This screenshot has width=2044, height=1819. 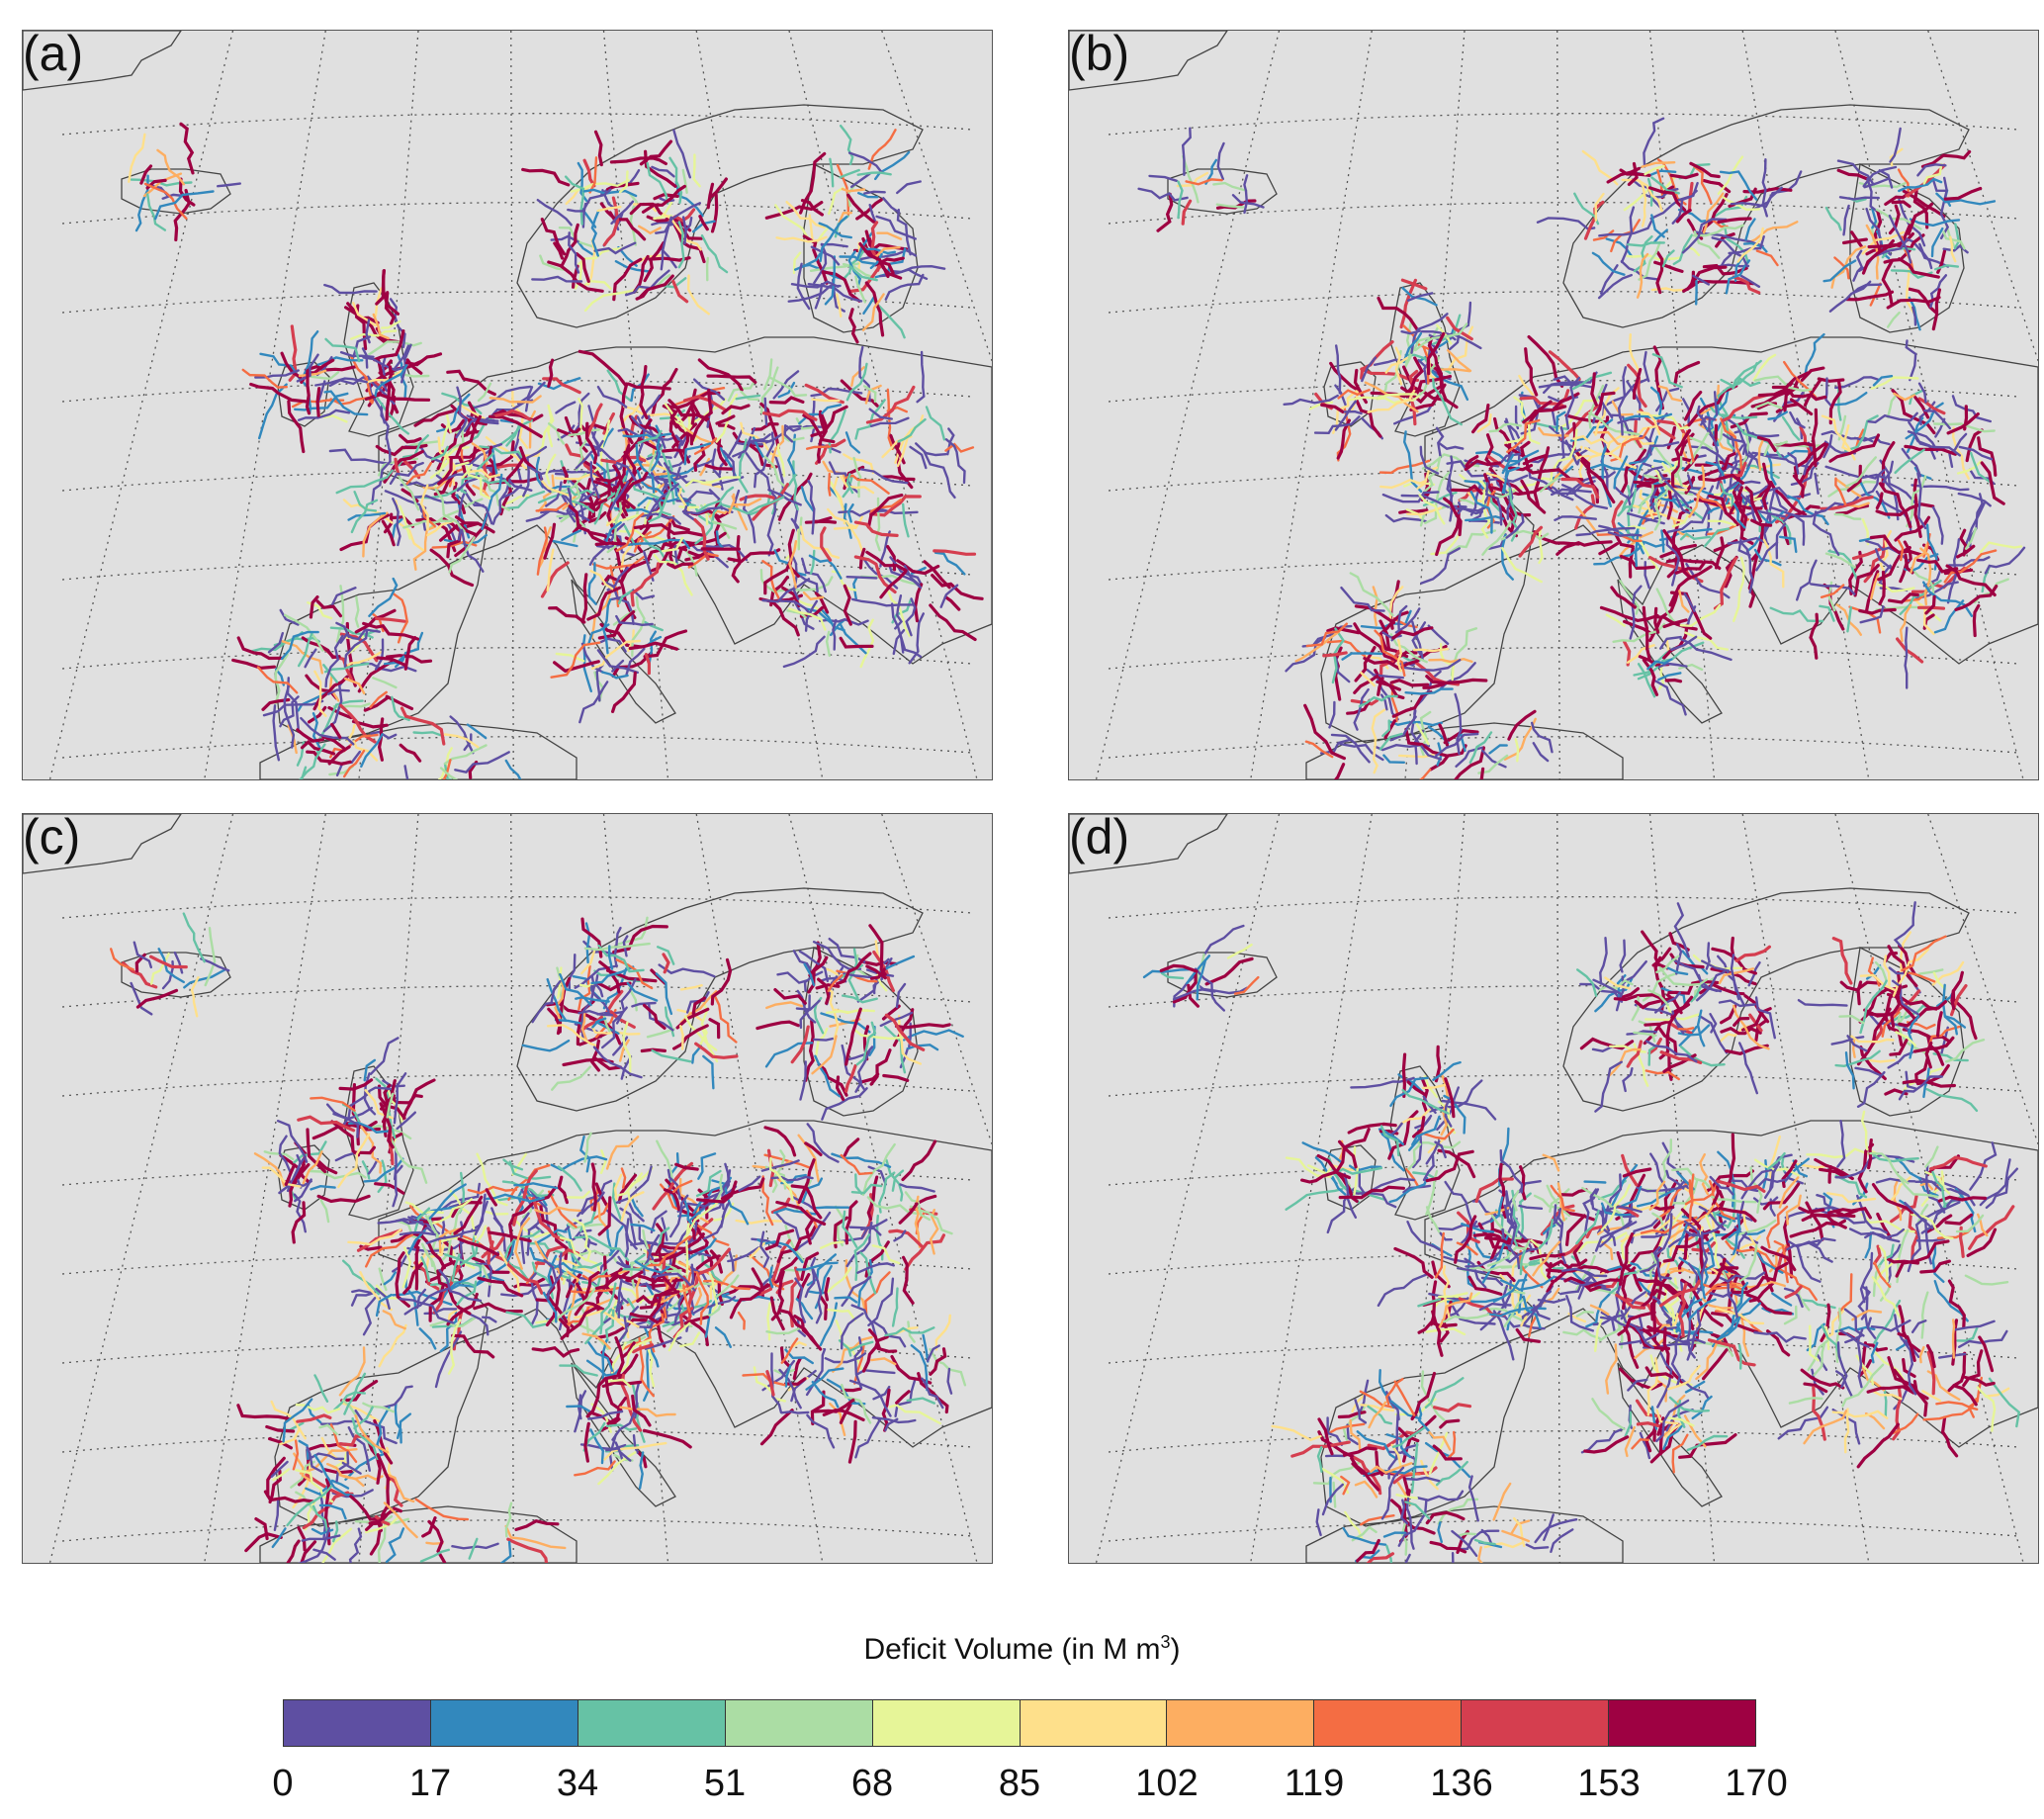 I want to click on panel-label-a: (a), so click(x=53, y=55).